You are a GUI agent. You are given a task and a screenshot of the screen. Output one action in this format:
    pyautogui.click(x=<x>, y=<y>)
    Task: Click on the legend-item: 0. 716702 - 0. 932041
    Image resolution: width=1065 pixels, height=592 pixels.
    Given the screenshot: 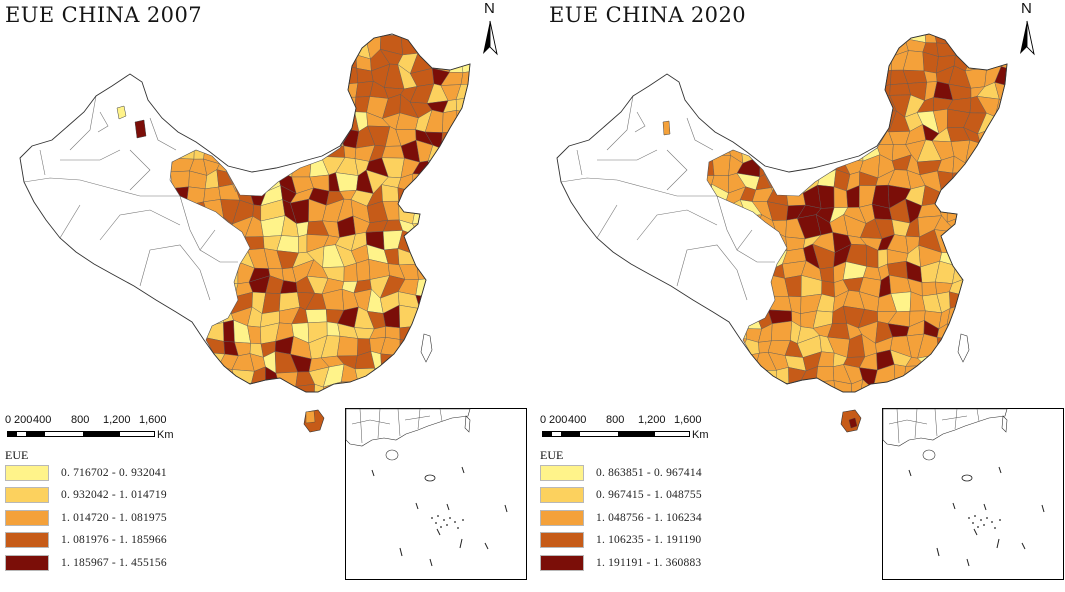 What is the action you would take?
    pyautogui.click(x=105, y=473)
    